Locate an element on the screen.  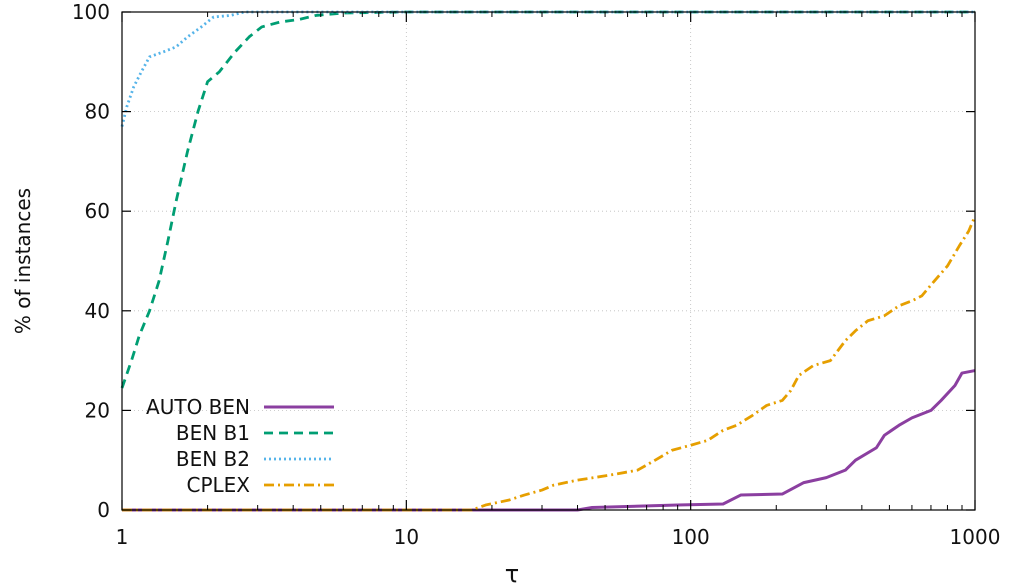
legend-label: BEN B1 is located at coordinates (213, 433).